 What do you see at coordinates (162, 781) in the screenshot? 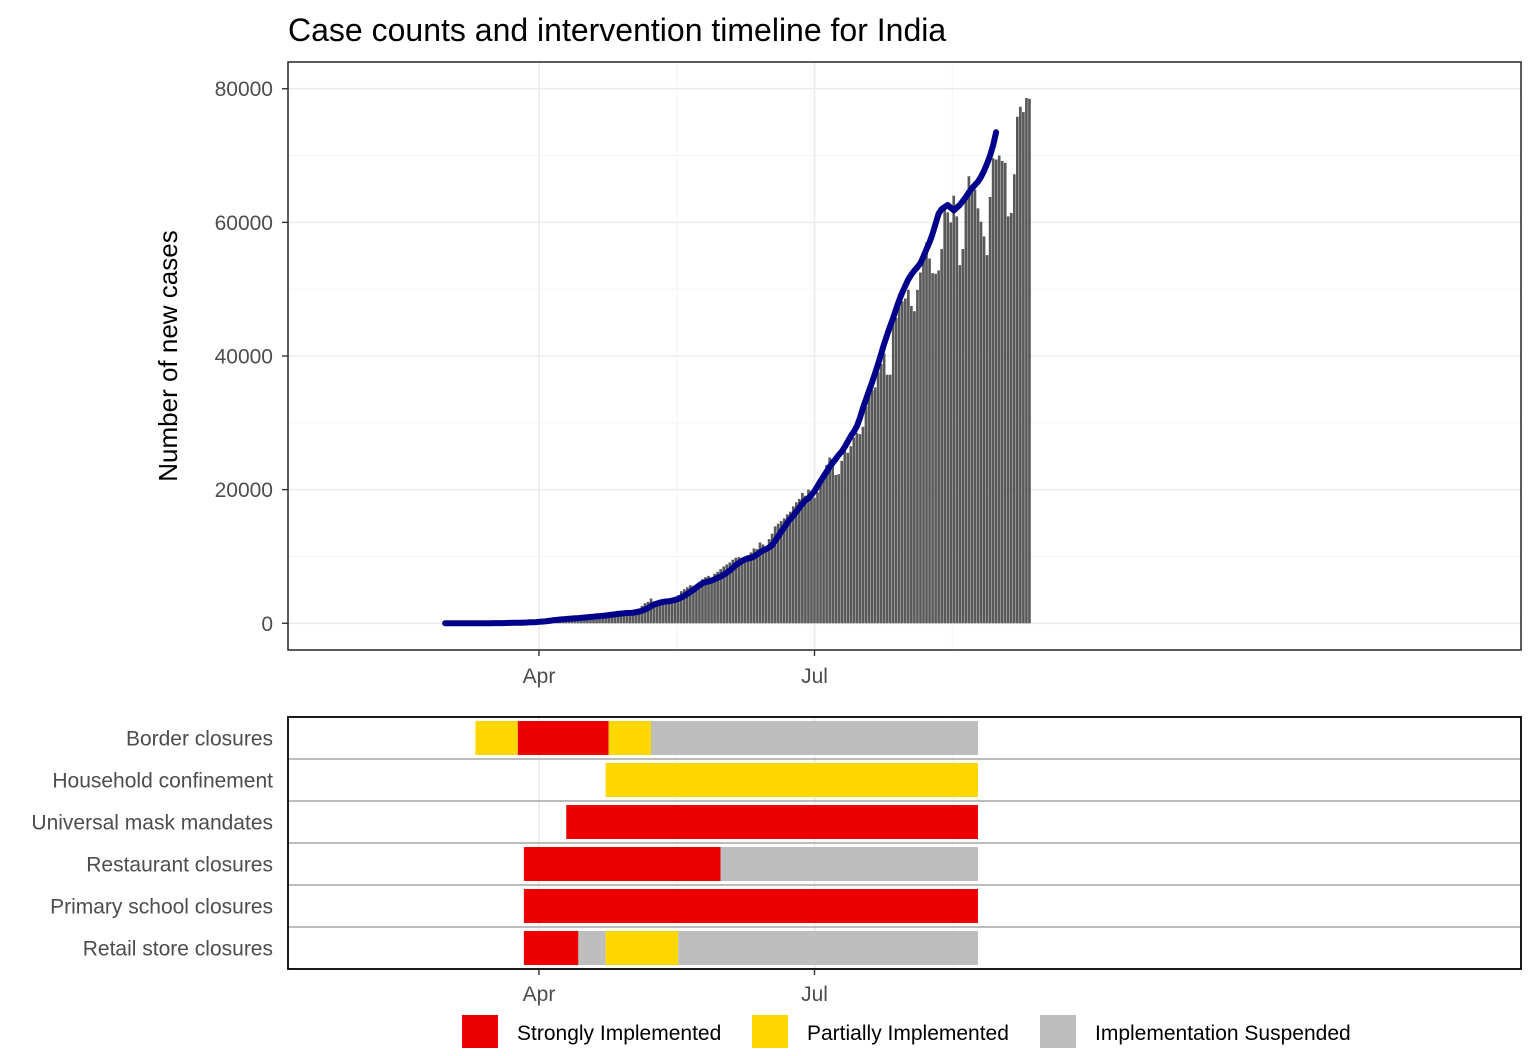
I see `intervention-label: Household confinement` at bounding box center [162, 781].